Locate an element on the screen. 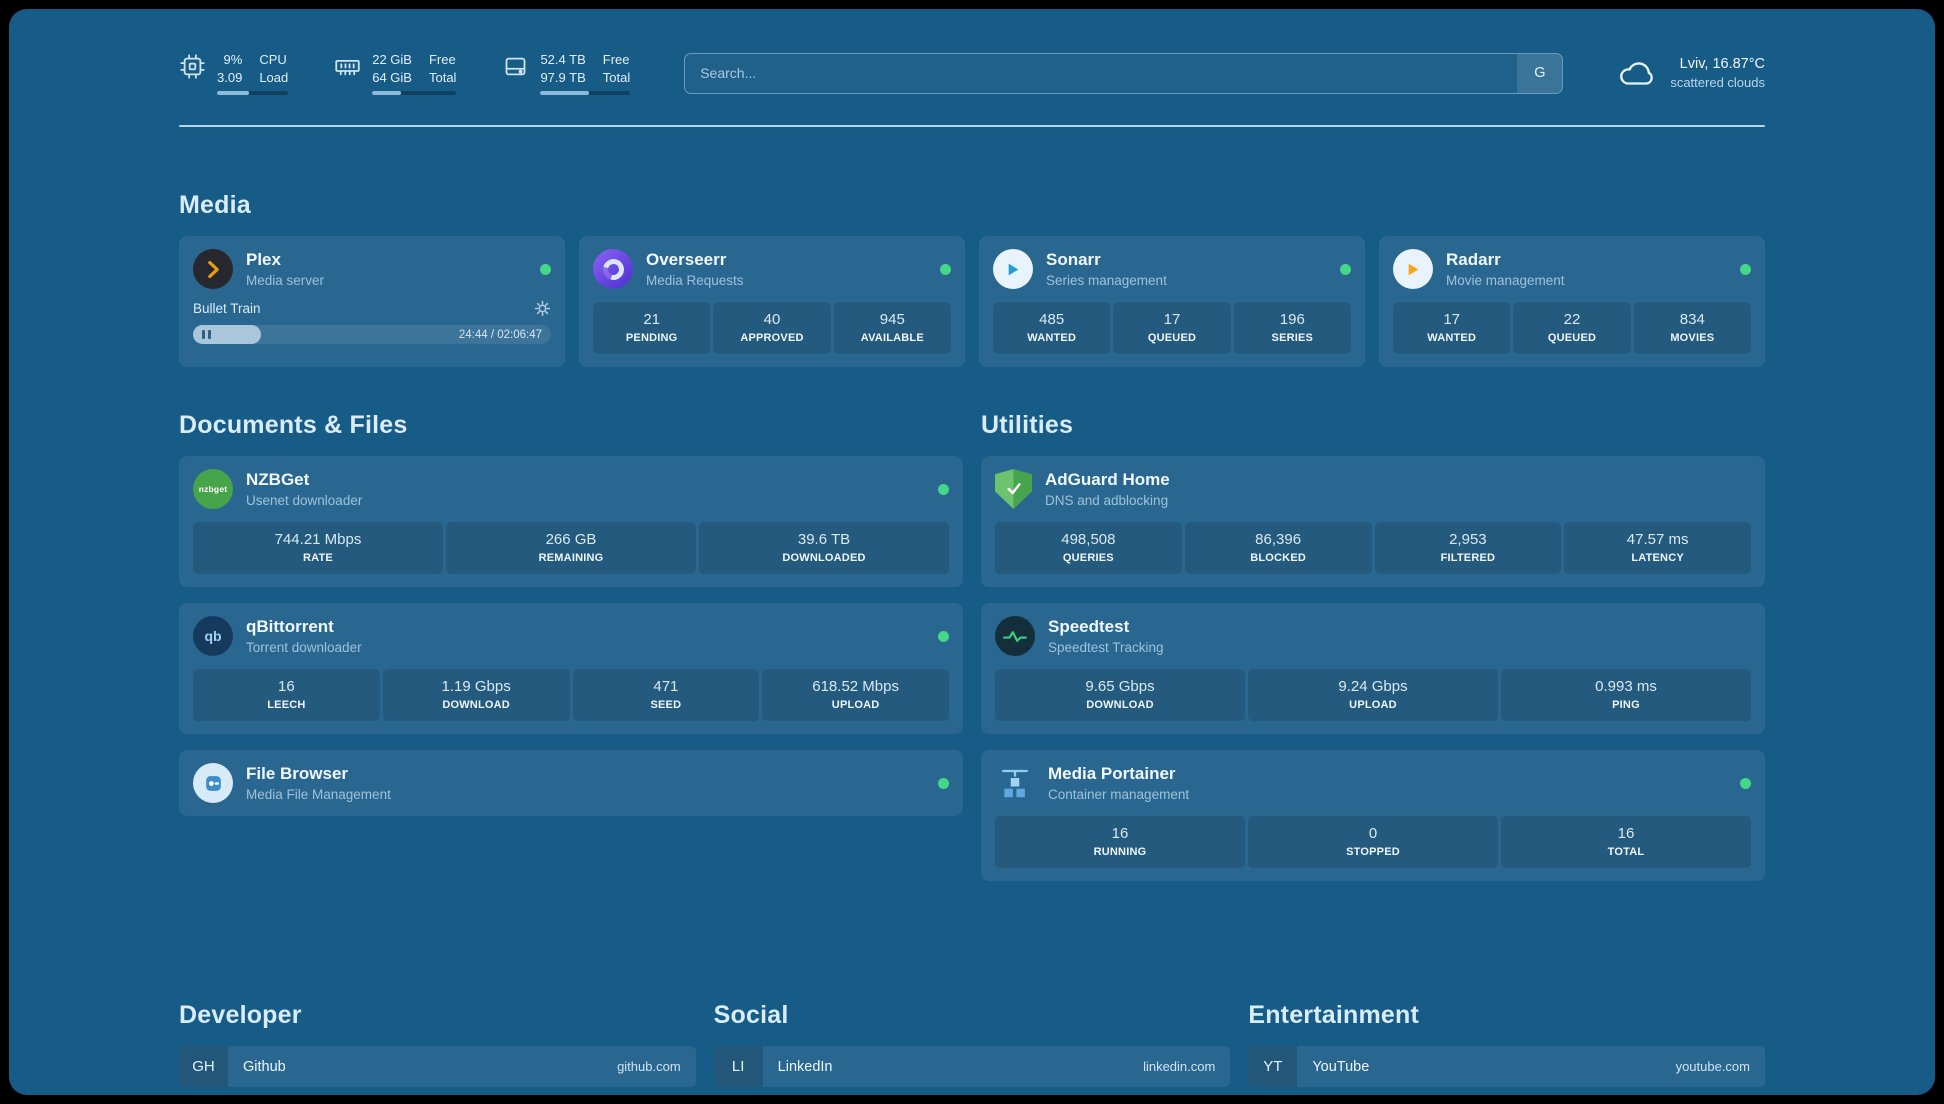 Image resolution: width=1944 pixels, height=1104 pixels. bookmark-abbr: LI is located at coordinates (738, 1066).